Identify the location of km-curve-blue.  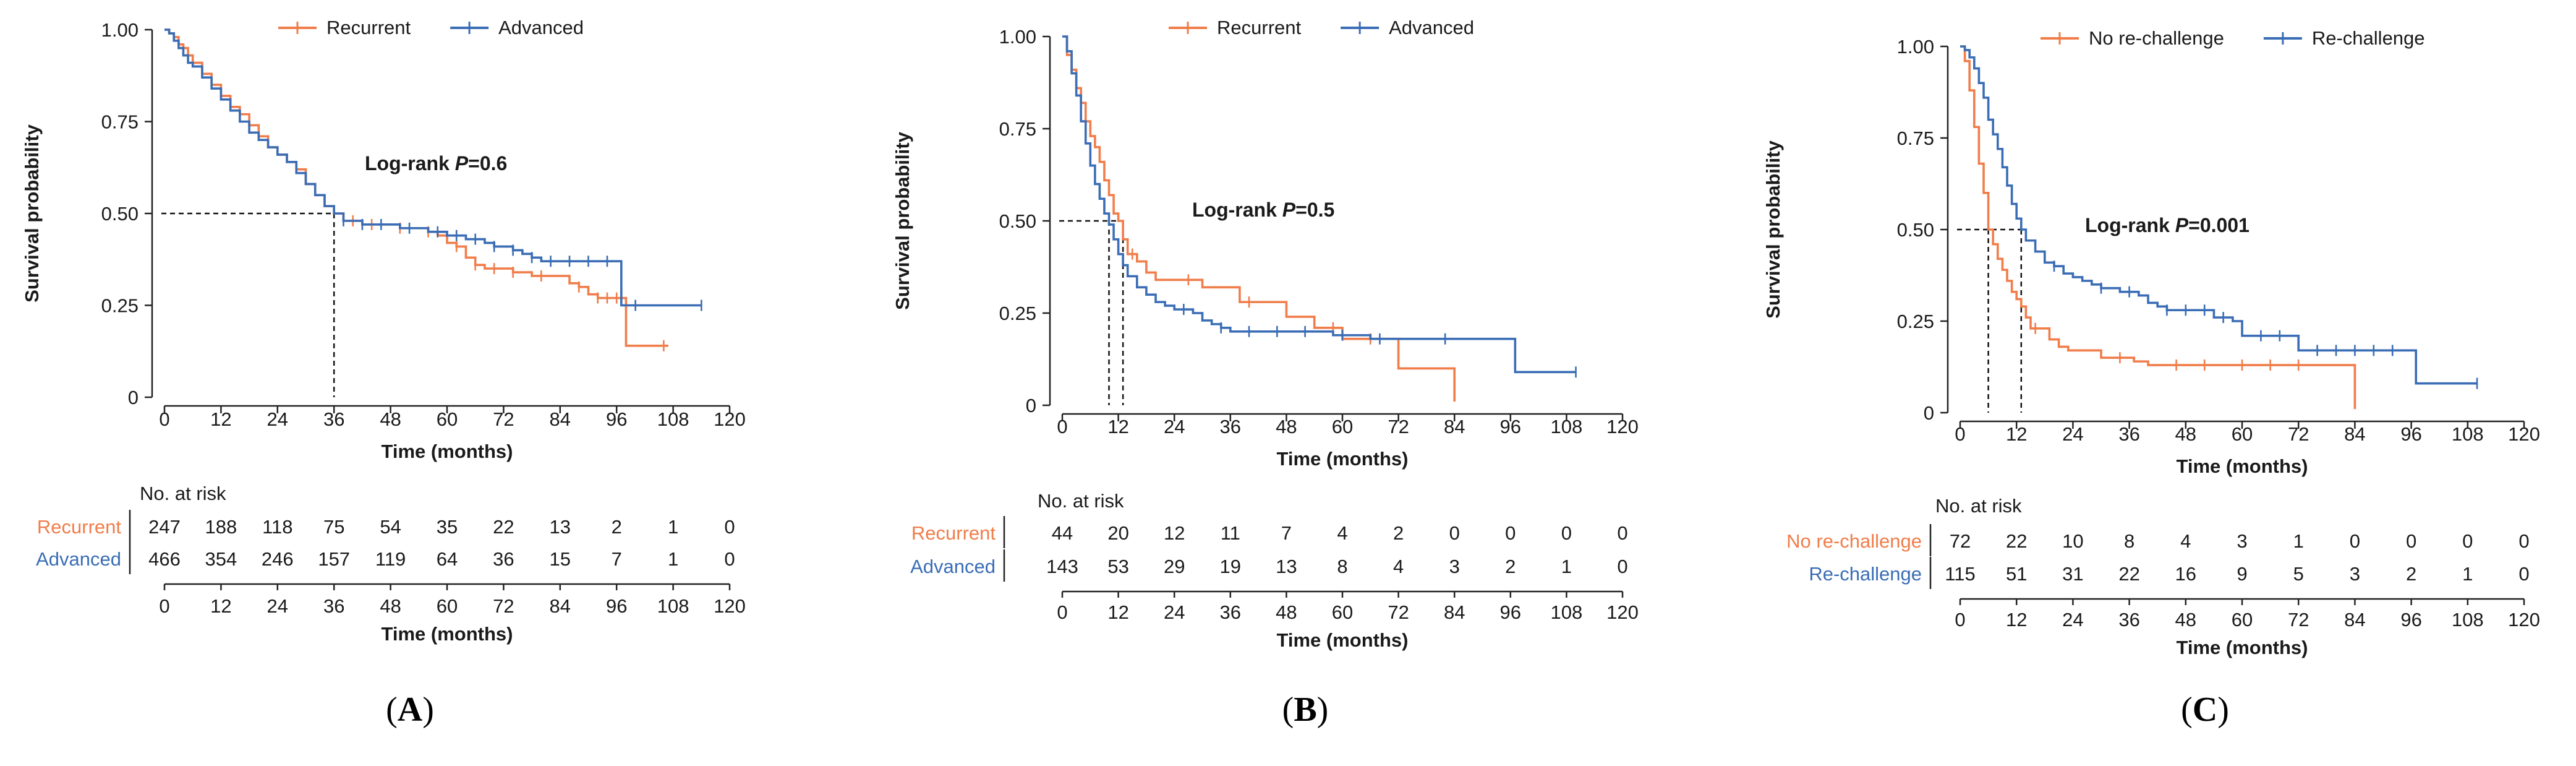
(1319, 205).